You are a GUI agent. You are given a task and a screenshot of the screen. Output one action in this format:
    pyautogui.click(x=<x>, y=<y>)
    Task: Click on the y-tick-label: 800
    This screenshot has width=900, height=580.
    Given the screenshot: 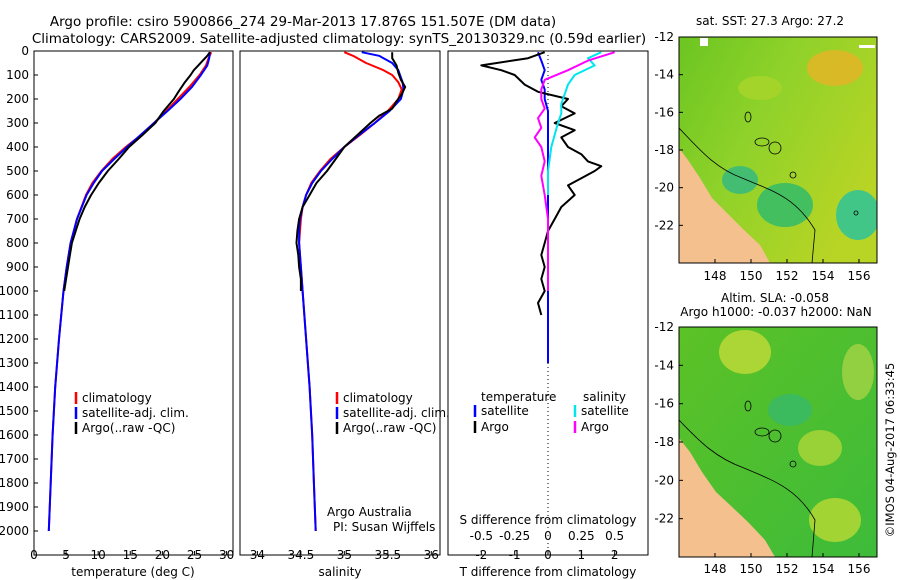 What is the action you would take?
    pyautogui.click(x=17, y=243)
    